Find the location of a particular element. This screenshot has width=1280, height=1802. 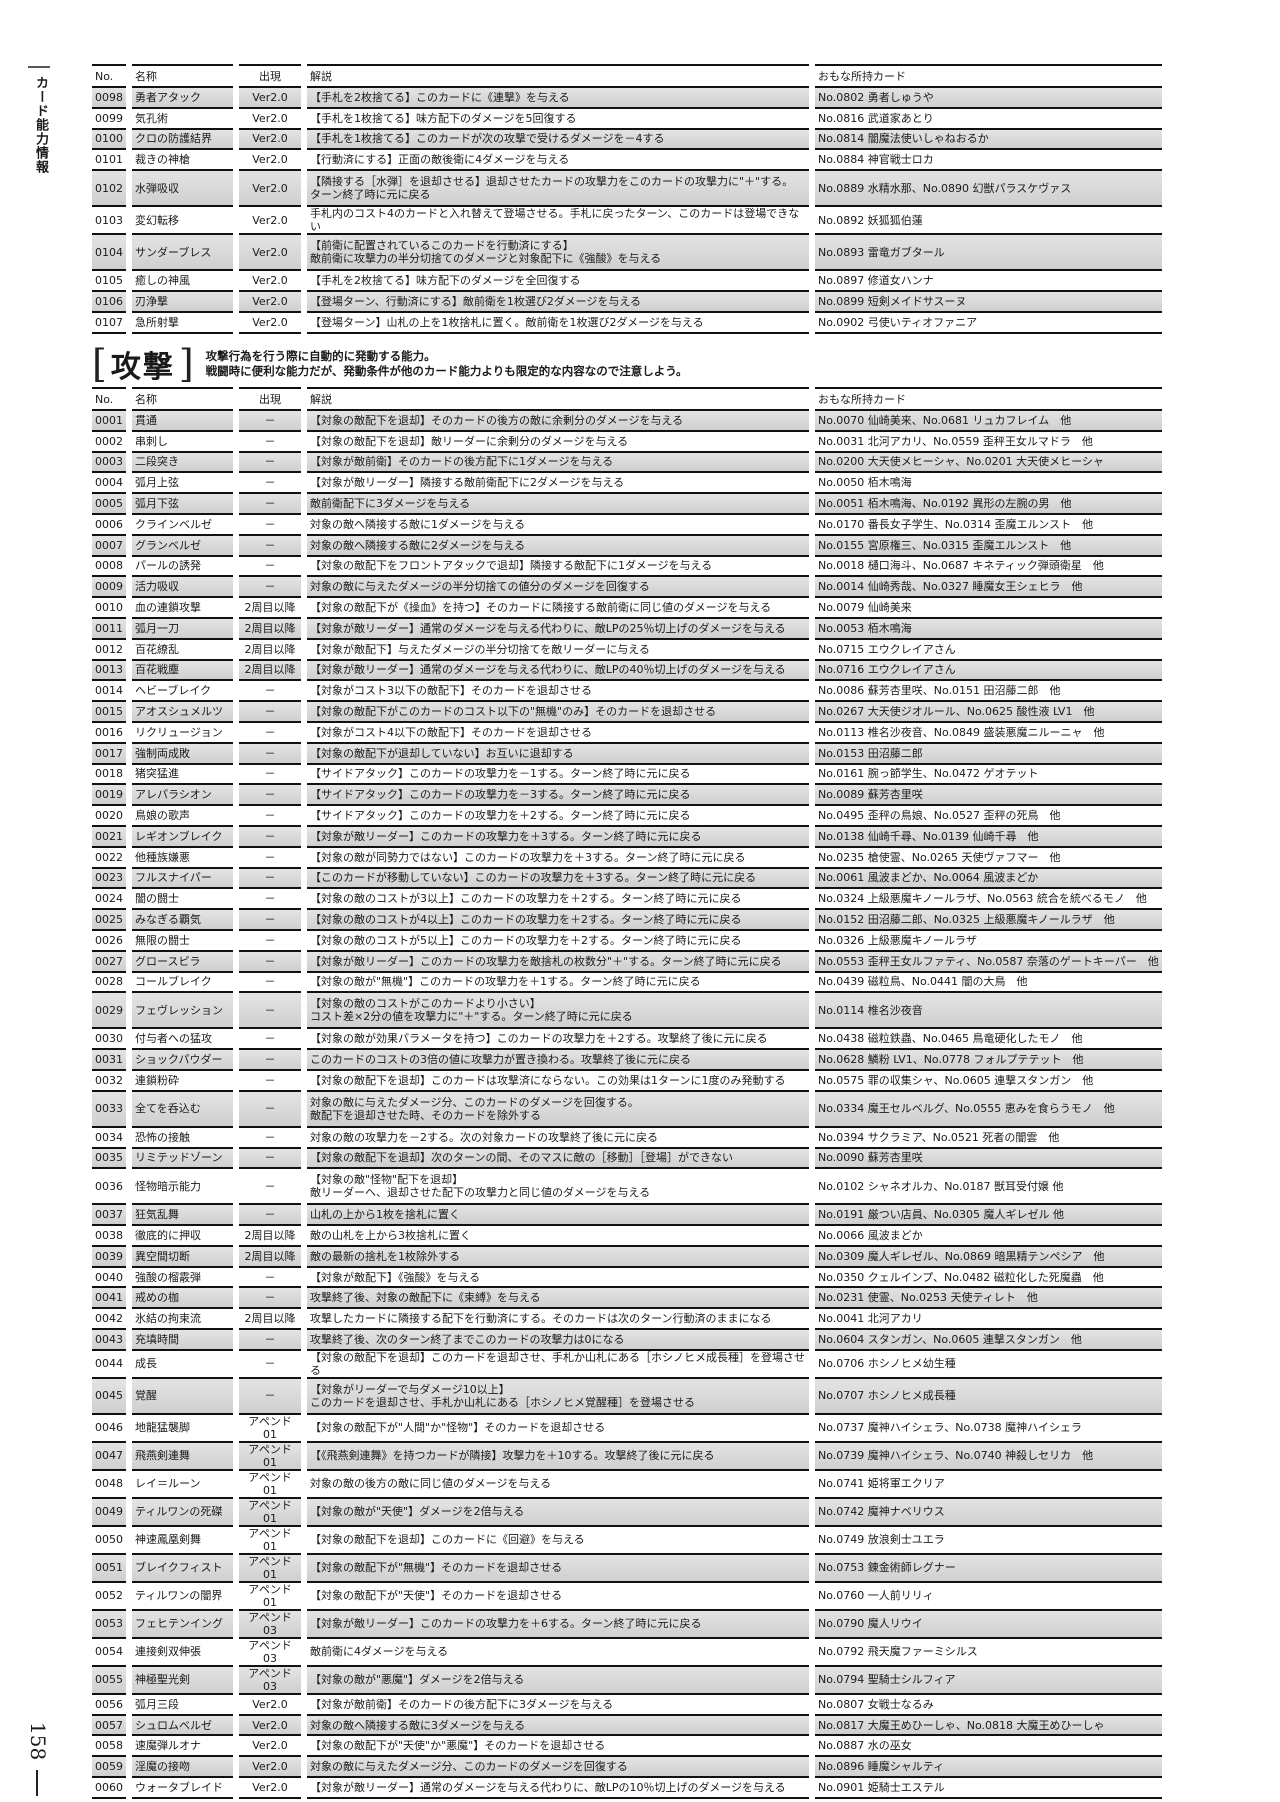

cell-no: 0003 is located at coordinates (109, 461).